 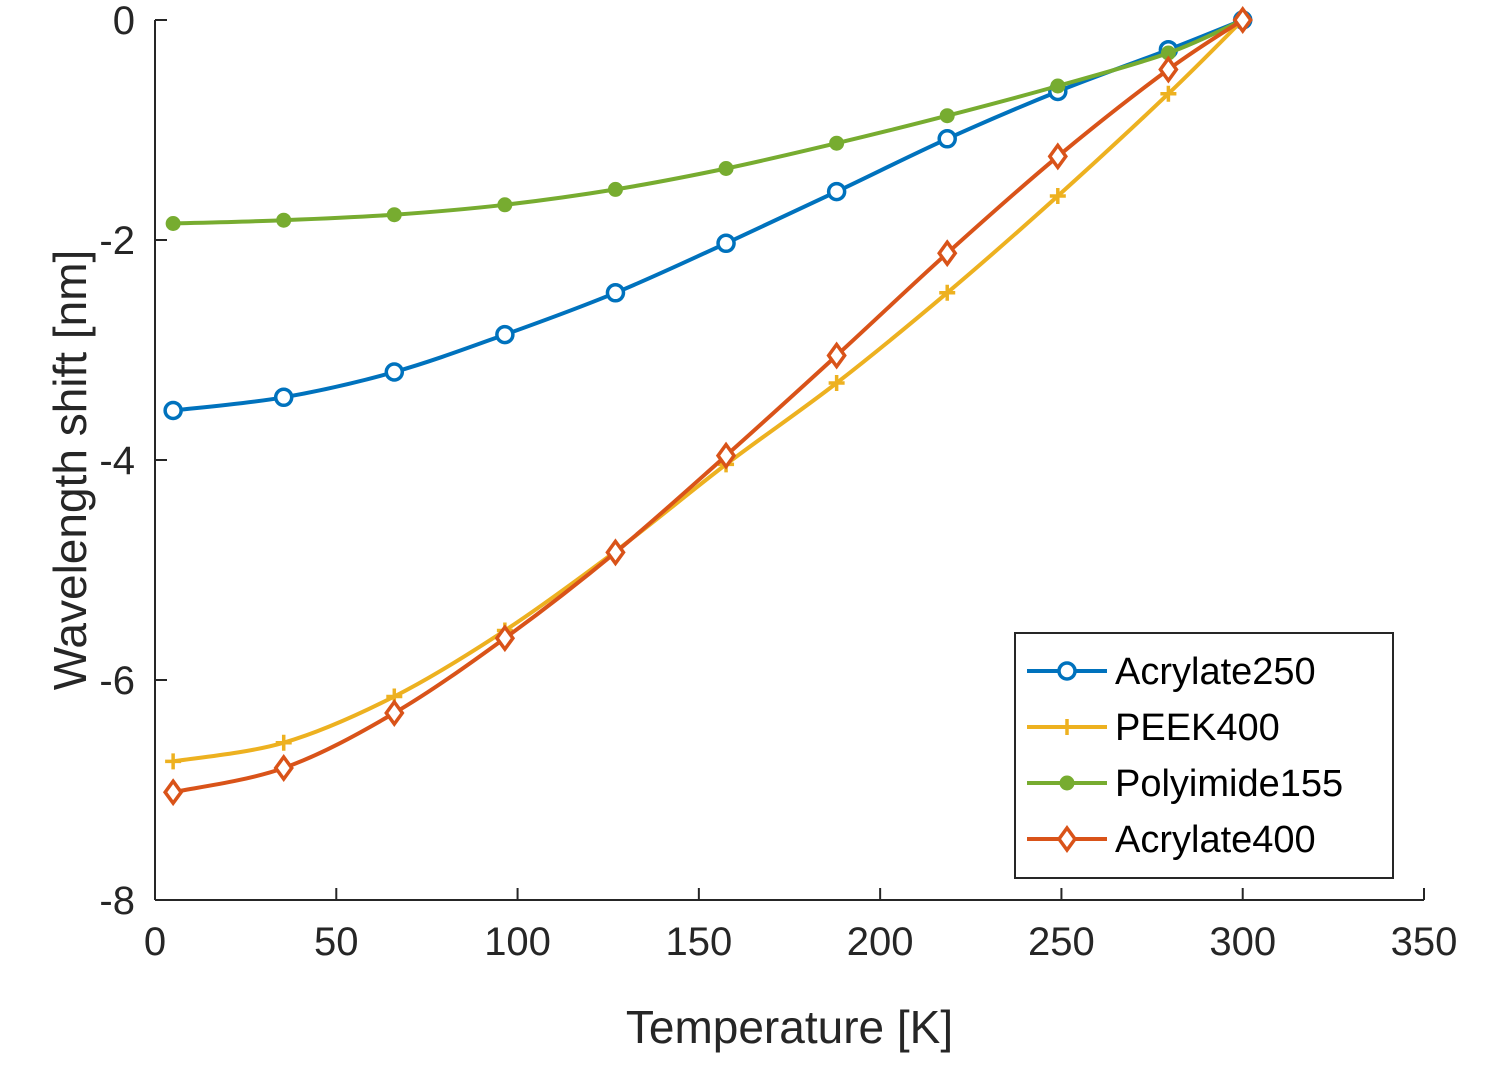 I want to click on x-tick-label: 100, so click(x=517, y=942).